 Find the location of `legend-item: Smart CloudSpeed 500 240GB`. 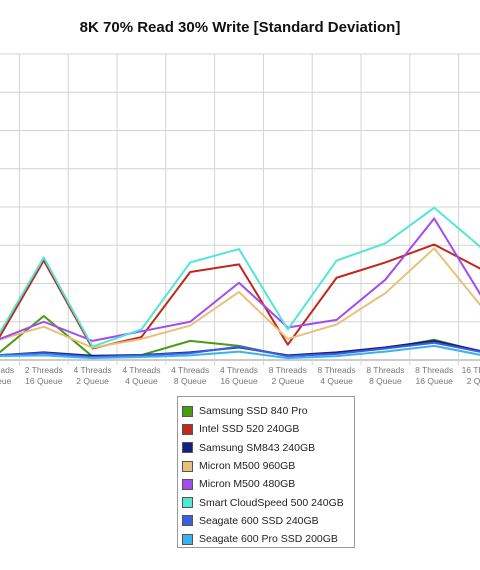

legend-item: Smart CloudSpeed 500 240GB is located at coordinates (268, 502).